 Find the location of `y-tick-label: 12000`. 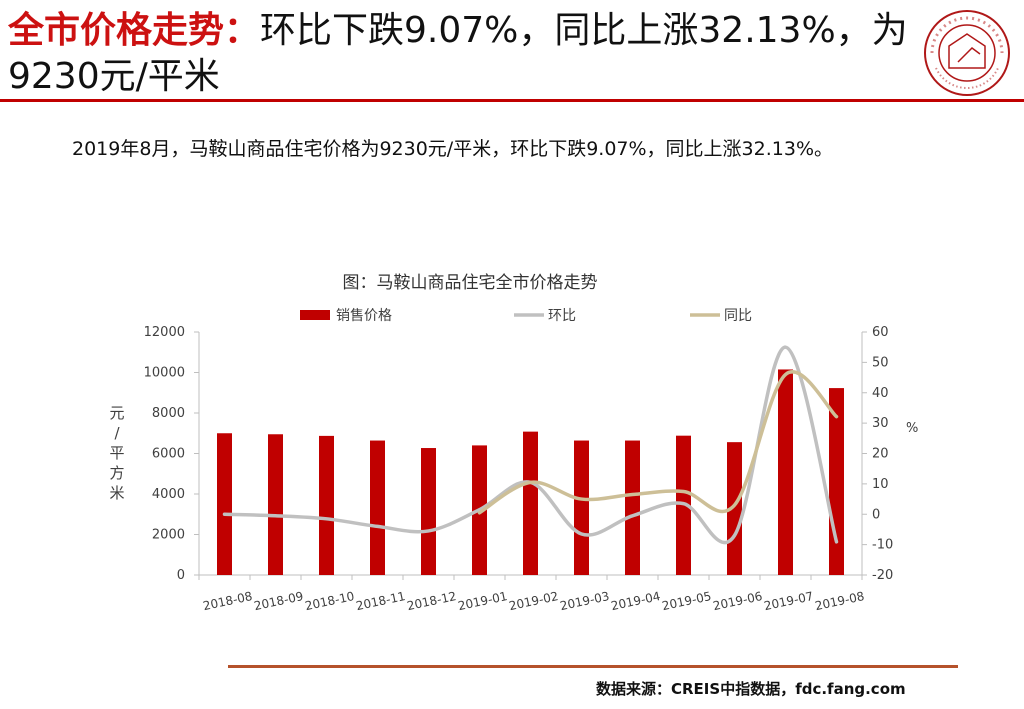

y-tick-label: 12000 is located at coordinates (164, 332).